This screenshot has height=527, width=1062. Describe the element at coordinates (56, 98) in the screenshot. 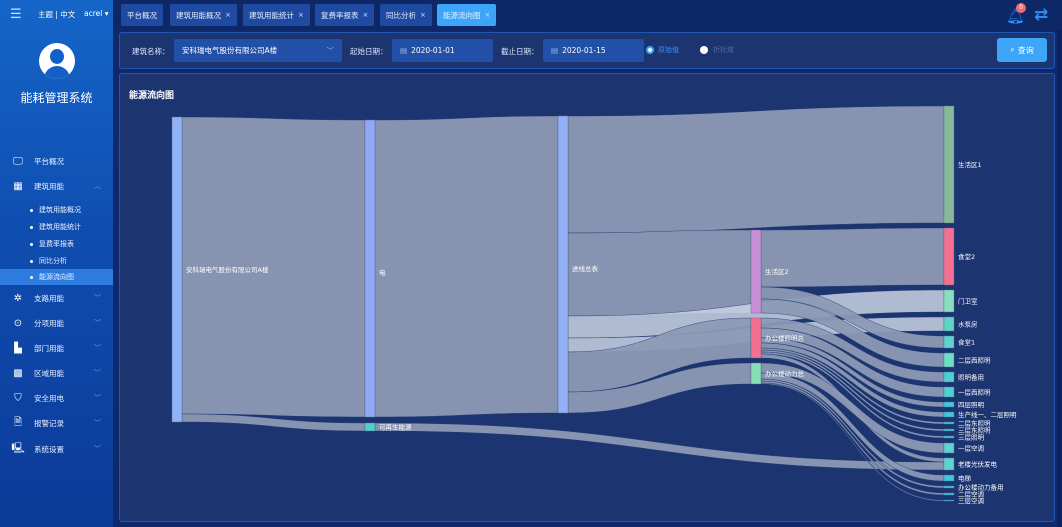

I see `system-title: 能耗管理系统` at that location.